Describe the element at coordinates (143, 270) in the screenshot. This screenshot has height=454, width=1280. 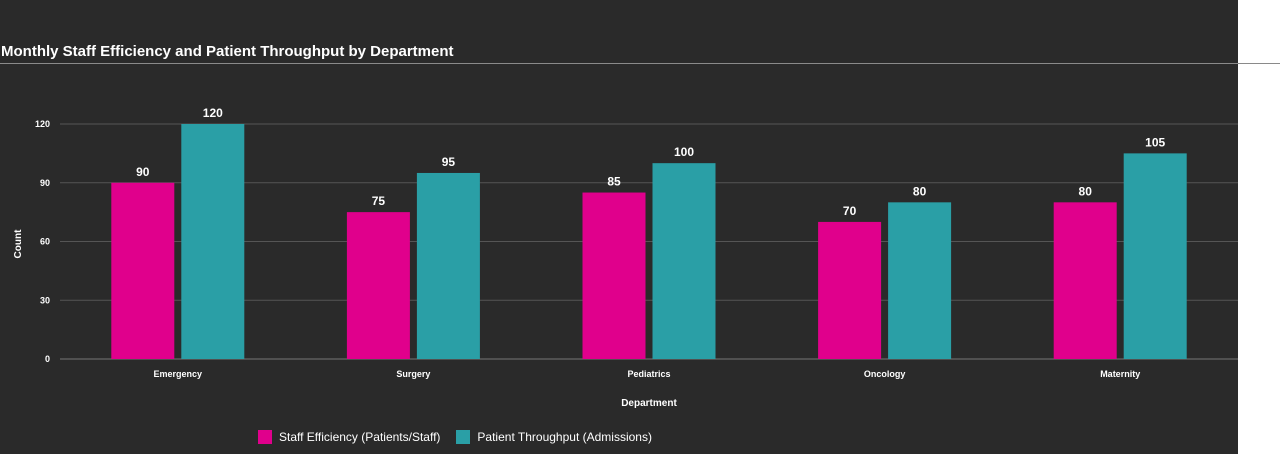
I see `bar-staff-efficiency-emergency` at that location.